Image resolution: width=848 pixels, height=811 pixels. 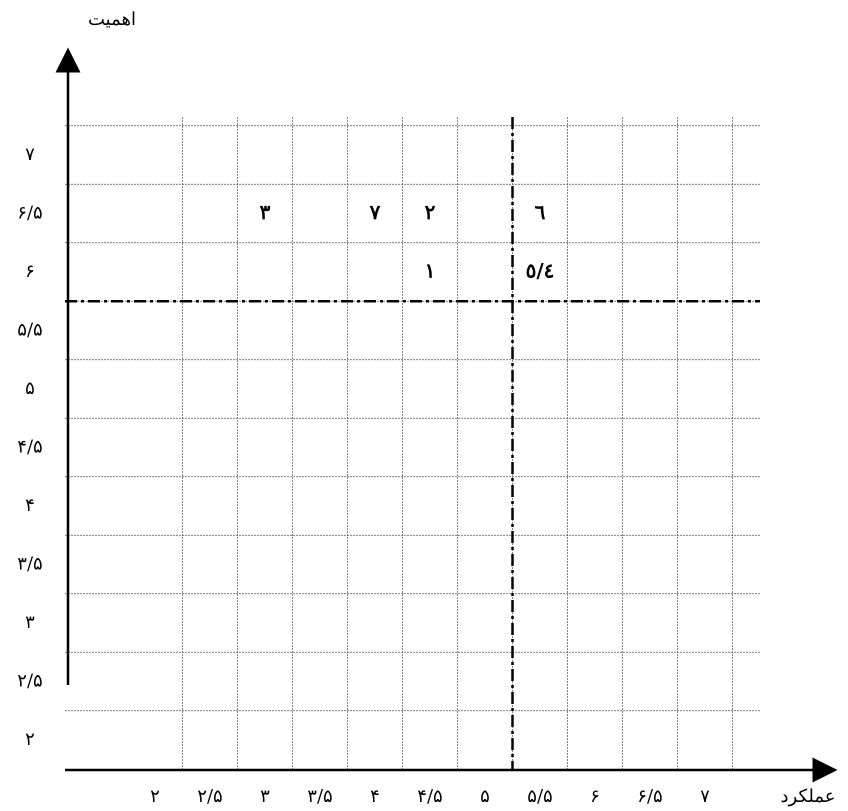 I want to click on y-tick-label: ۴, so click(x=30, y=505).